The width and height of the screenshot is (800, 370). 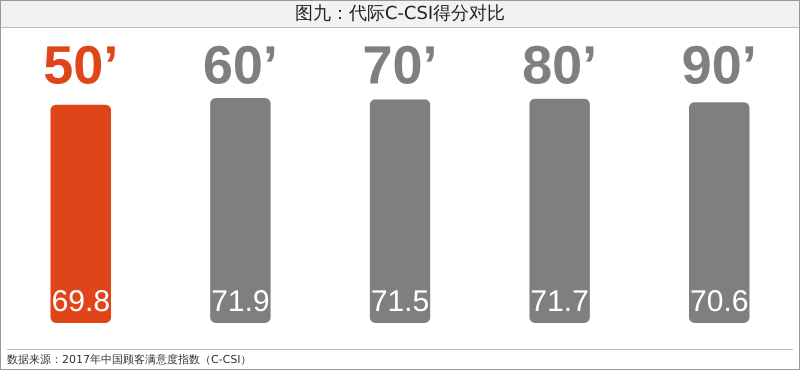 I want to click on x-tick-label: 90’, so click(x=719, y=66).